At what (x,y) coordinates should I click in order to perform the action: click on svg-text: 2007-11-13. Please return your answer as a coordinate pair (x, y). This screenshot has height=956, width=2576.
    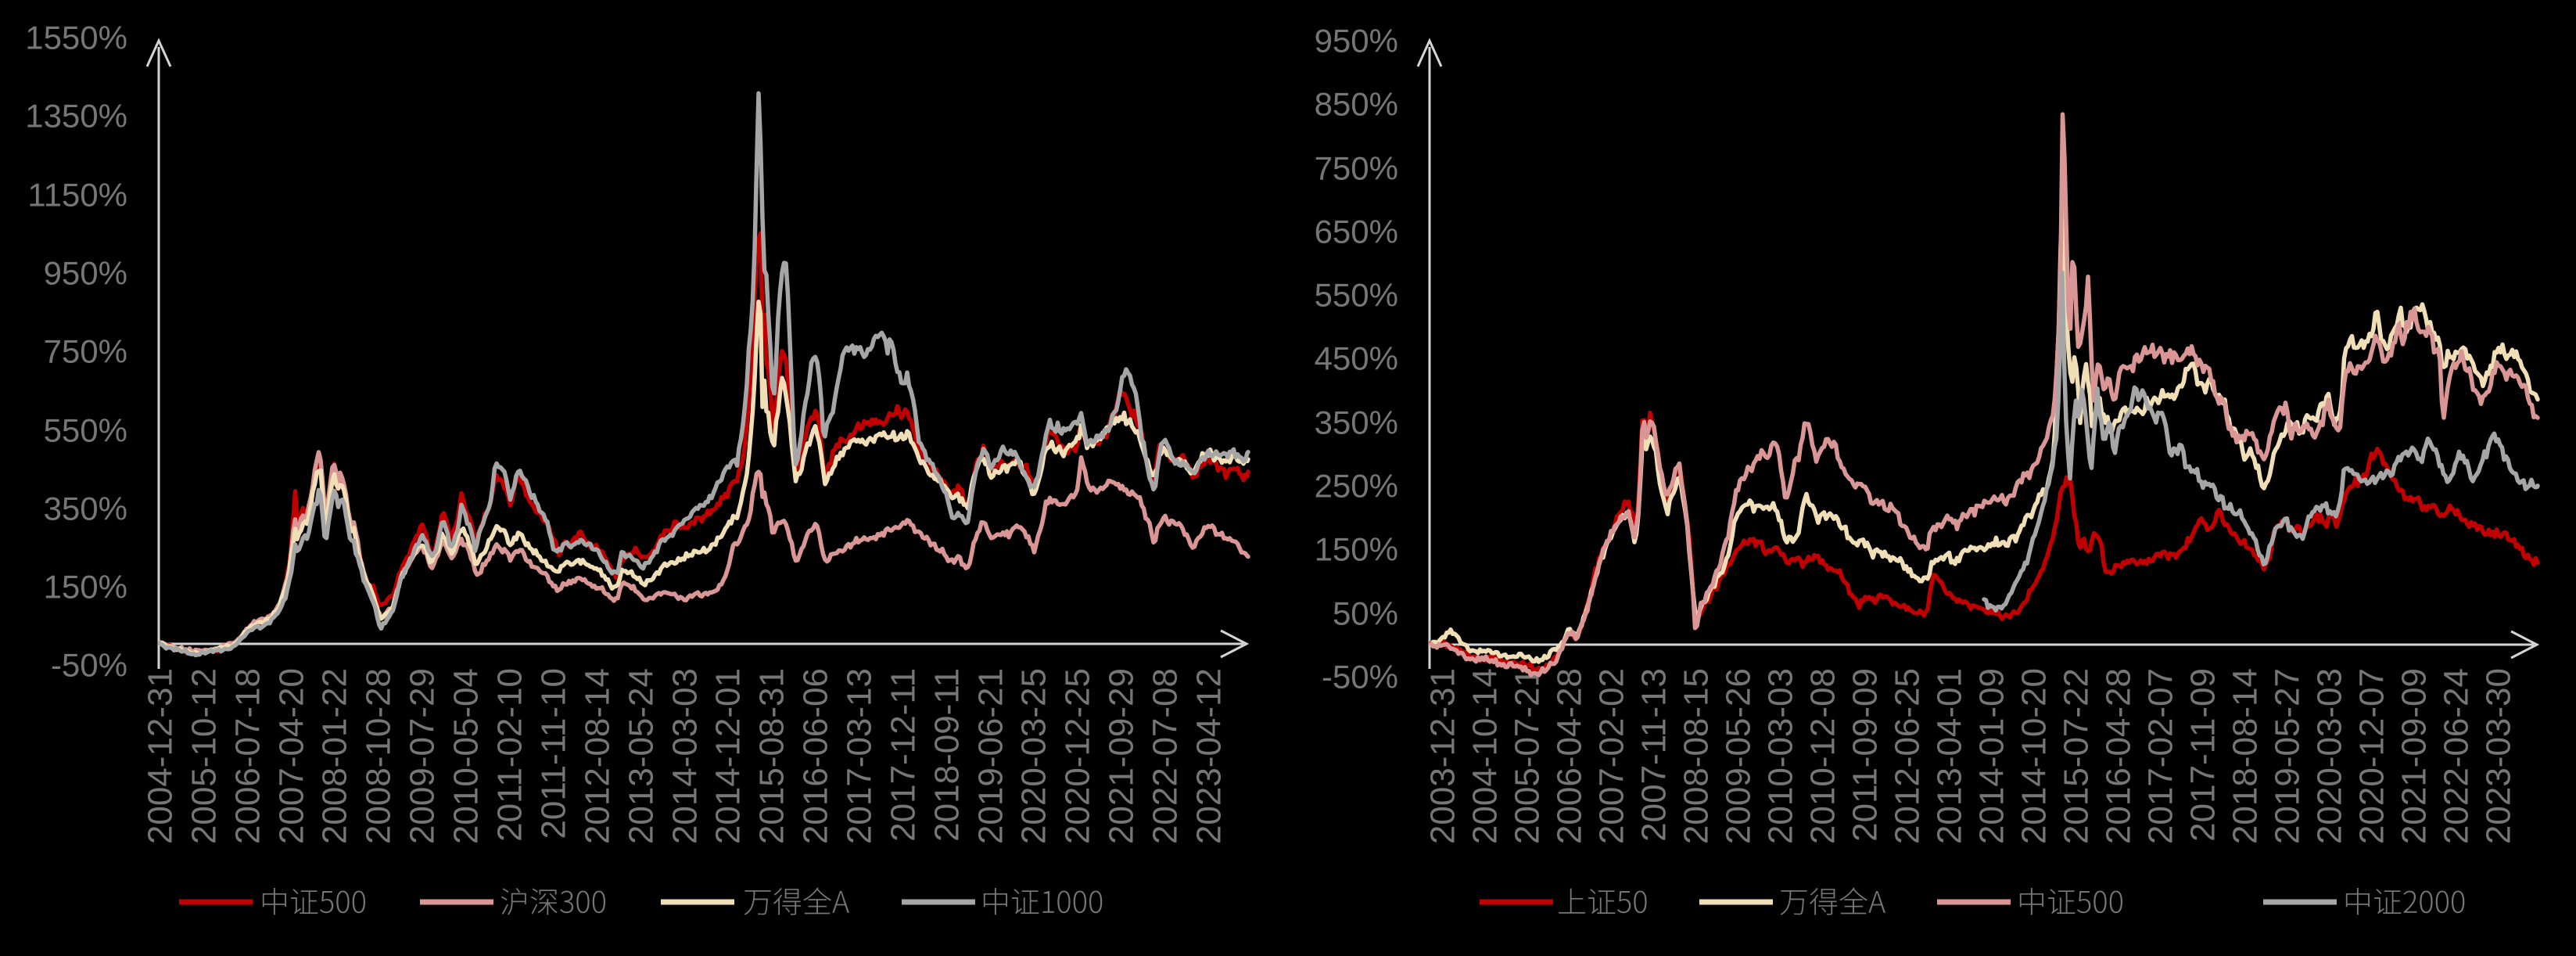
    Looking at the image, I should click on (1654, 755).